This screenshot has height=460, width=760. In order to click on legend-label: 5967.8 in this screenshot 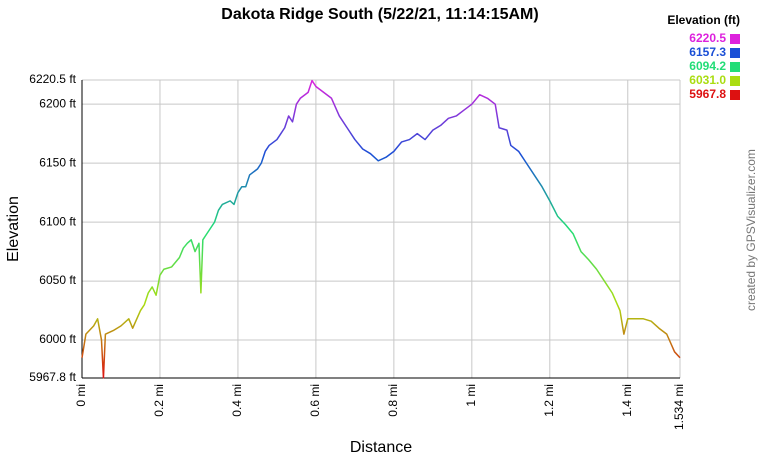, I will do `click(707, 94)`.